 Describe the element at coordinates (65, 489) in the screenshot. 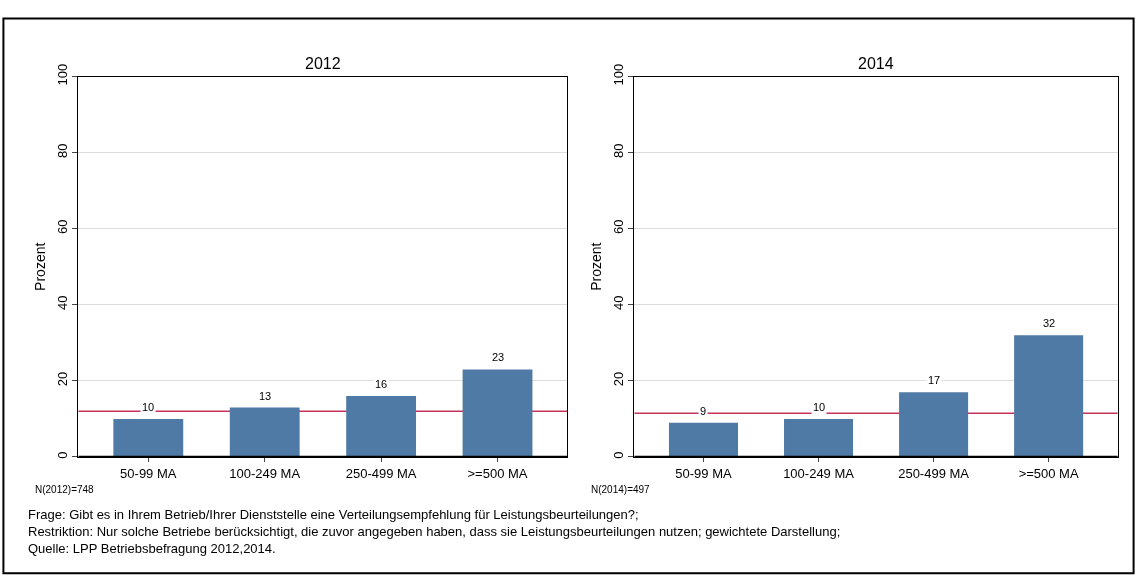

I see `text: N(2012)=748` at that location.